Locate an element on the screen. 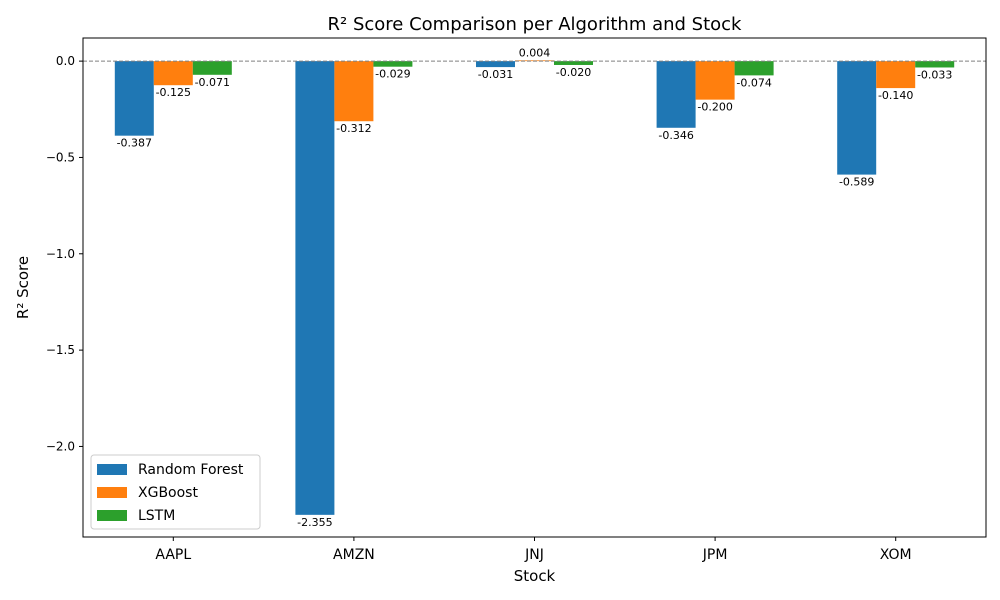 The image size is (1000, 600). legend-entry-label: LSTM is located at coordinates (156, 516).